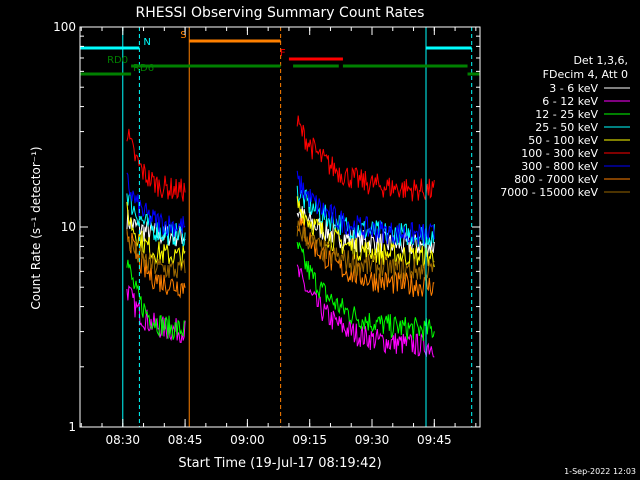 This screenshot has height=480, width=640. Describe the element at coordinates (570, 101) in the screenshot. I see `legend-label: 6 - 12 keV` at that location.